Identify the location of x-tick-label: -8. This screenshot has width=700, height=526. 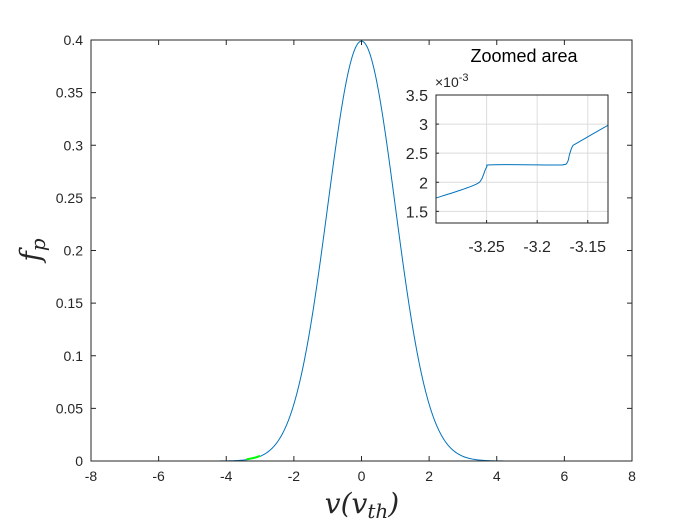
(91, 476).